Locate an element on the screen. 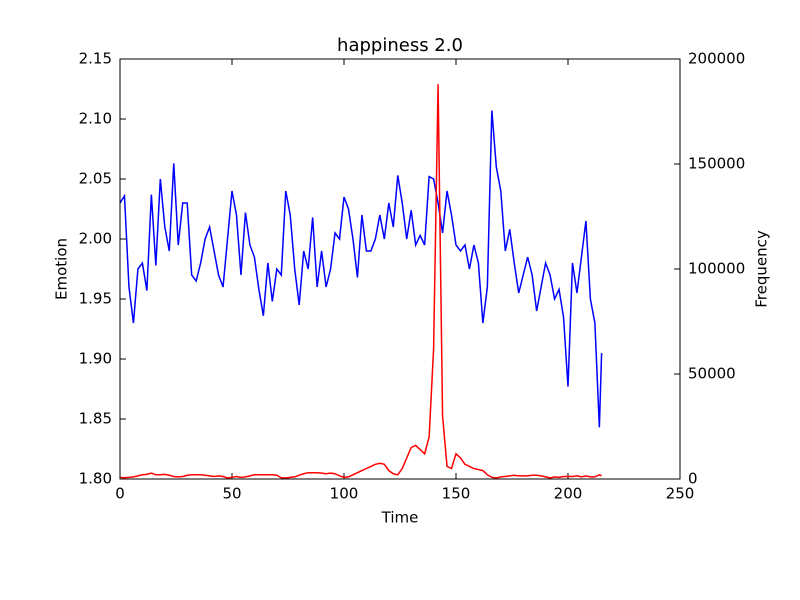 The width and height of the screenshot is (800, 600). y2-tick-label: 0 is located at coordinates (693, 479).